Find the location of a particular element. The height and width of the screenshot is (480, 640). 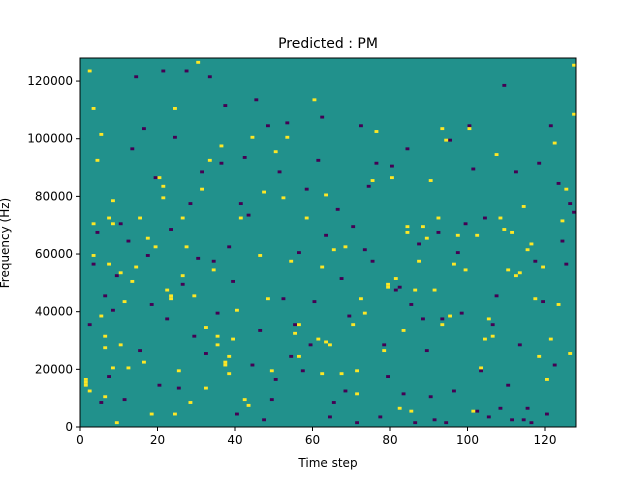

x-axis: 0 20 40 60 80 100 120 is located at coordinates (316, 437).